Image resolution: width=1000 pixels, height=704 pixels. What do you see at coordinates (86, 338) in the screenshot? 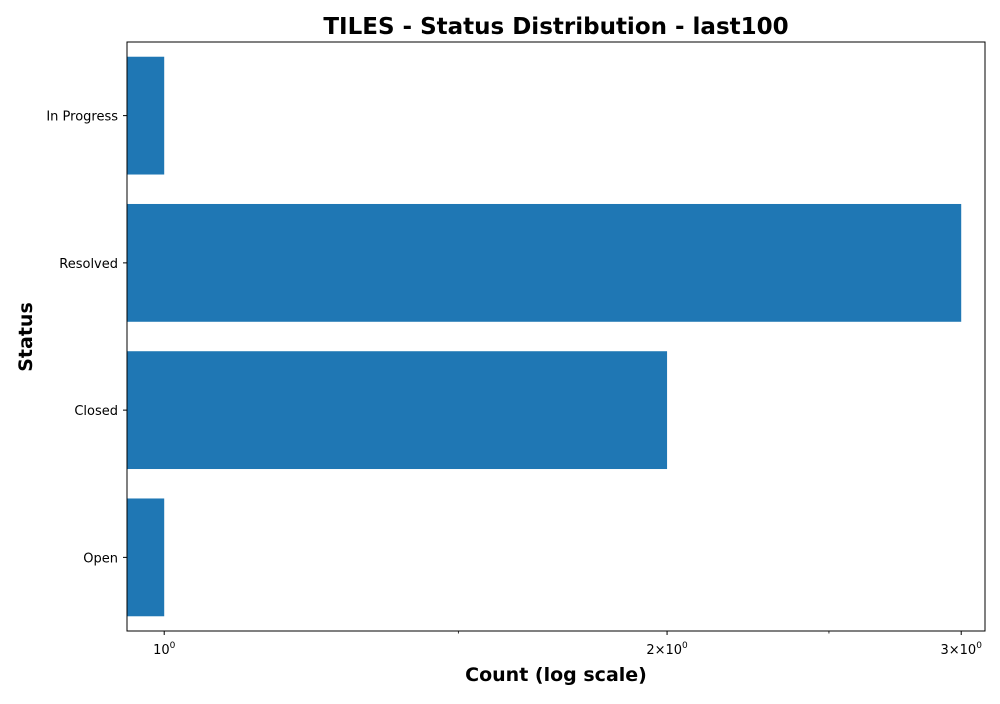
I see `y-axis: Open Closed Resolved In Progress` at bounding box center [86, 338].